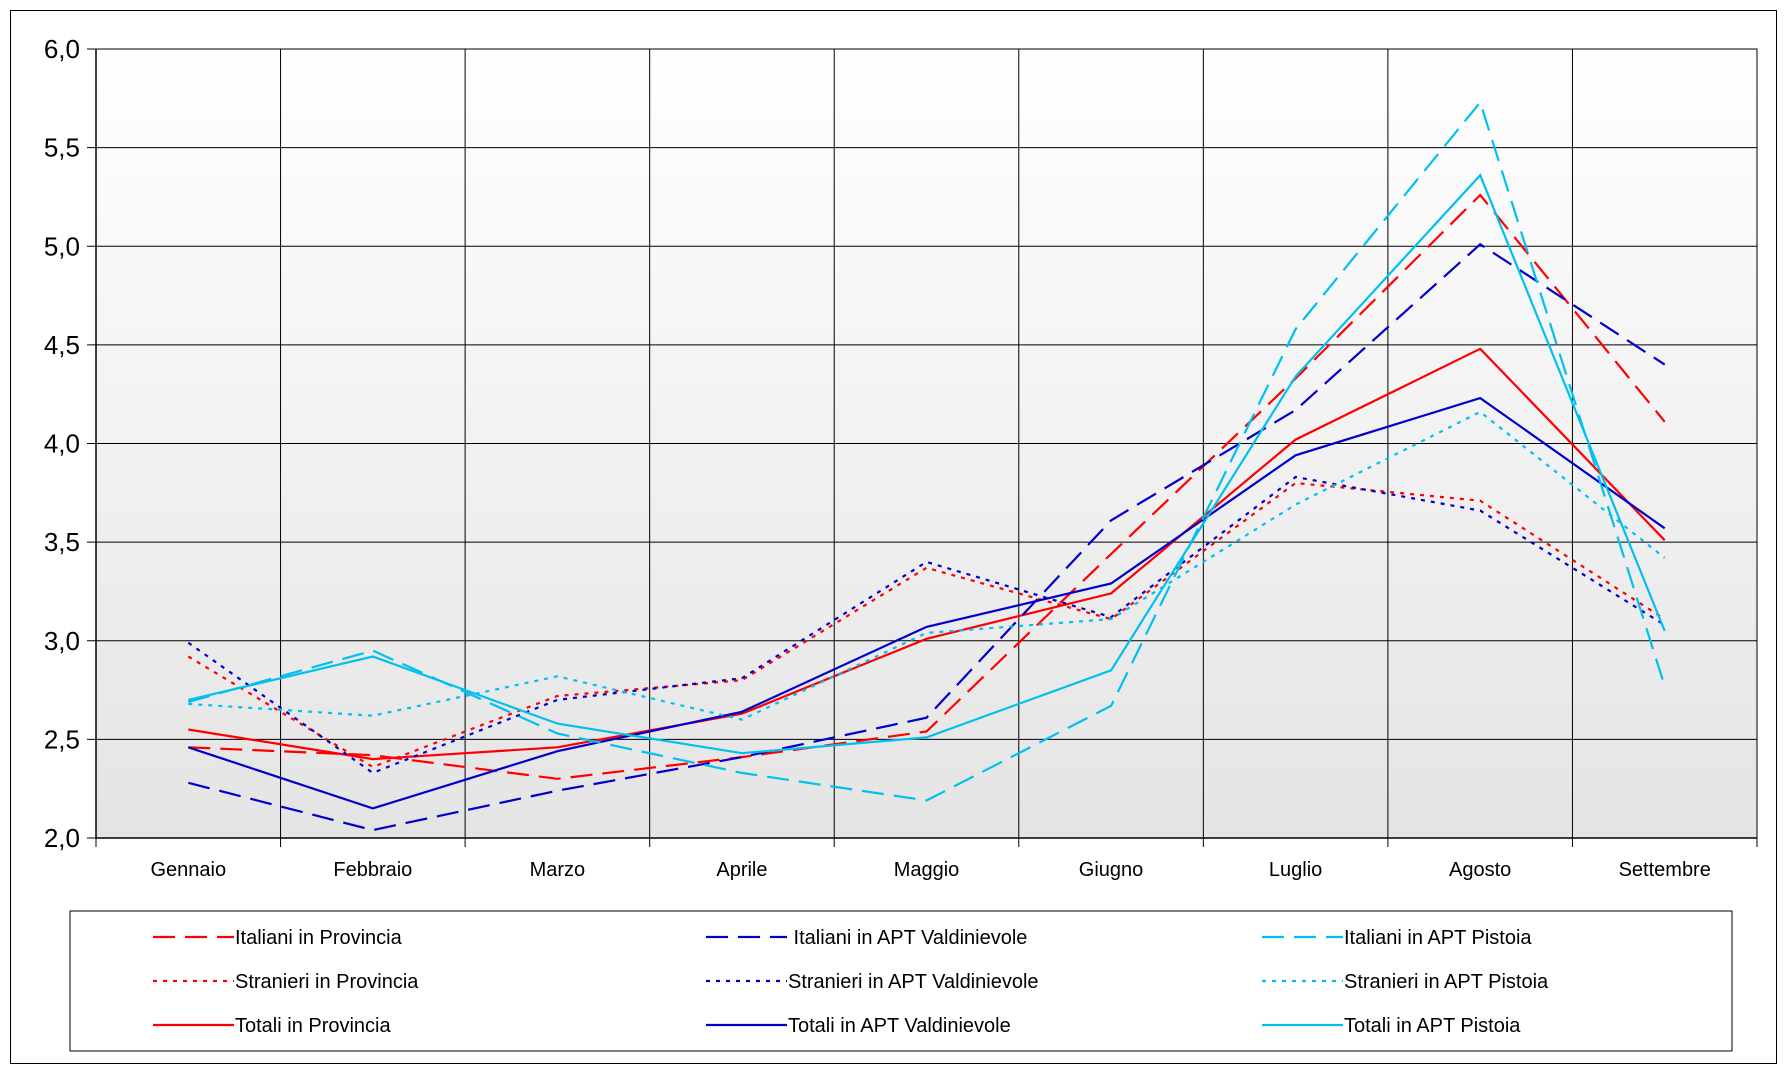 Image resolution: width=1789 pixels, height=1074 pixels. Describe the element at coordinates (1111, 870) in the screenshot. I see `x-tick-label: Giugno` at that location.